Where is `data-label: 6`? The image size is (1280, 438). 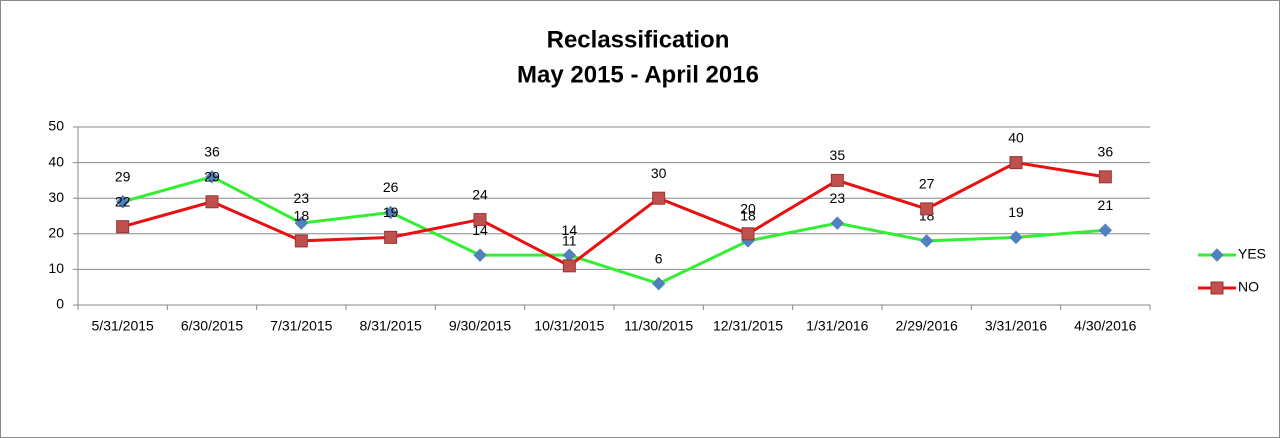
data-label: 6 is located at coordinates (659, 258).